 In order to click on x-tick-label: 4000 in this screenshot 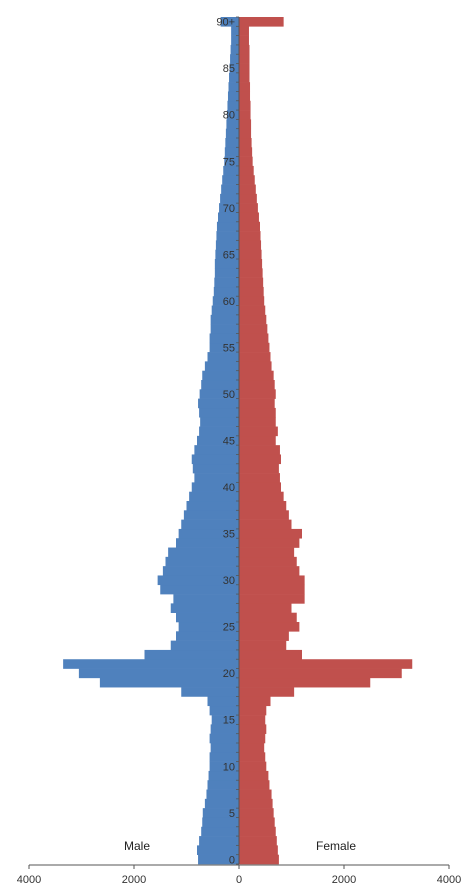, I will do `click(29, 880)`.